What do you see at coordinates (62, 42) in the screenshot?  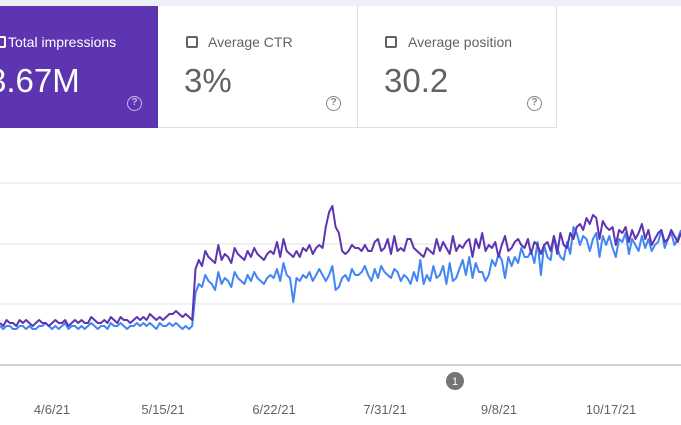 I see `impressions-label: Total impressions` at bounding box center [62, 42].